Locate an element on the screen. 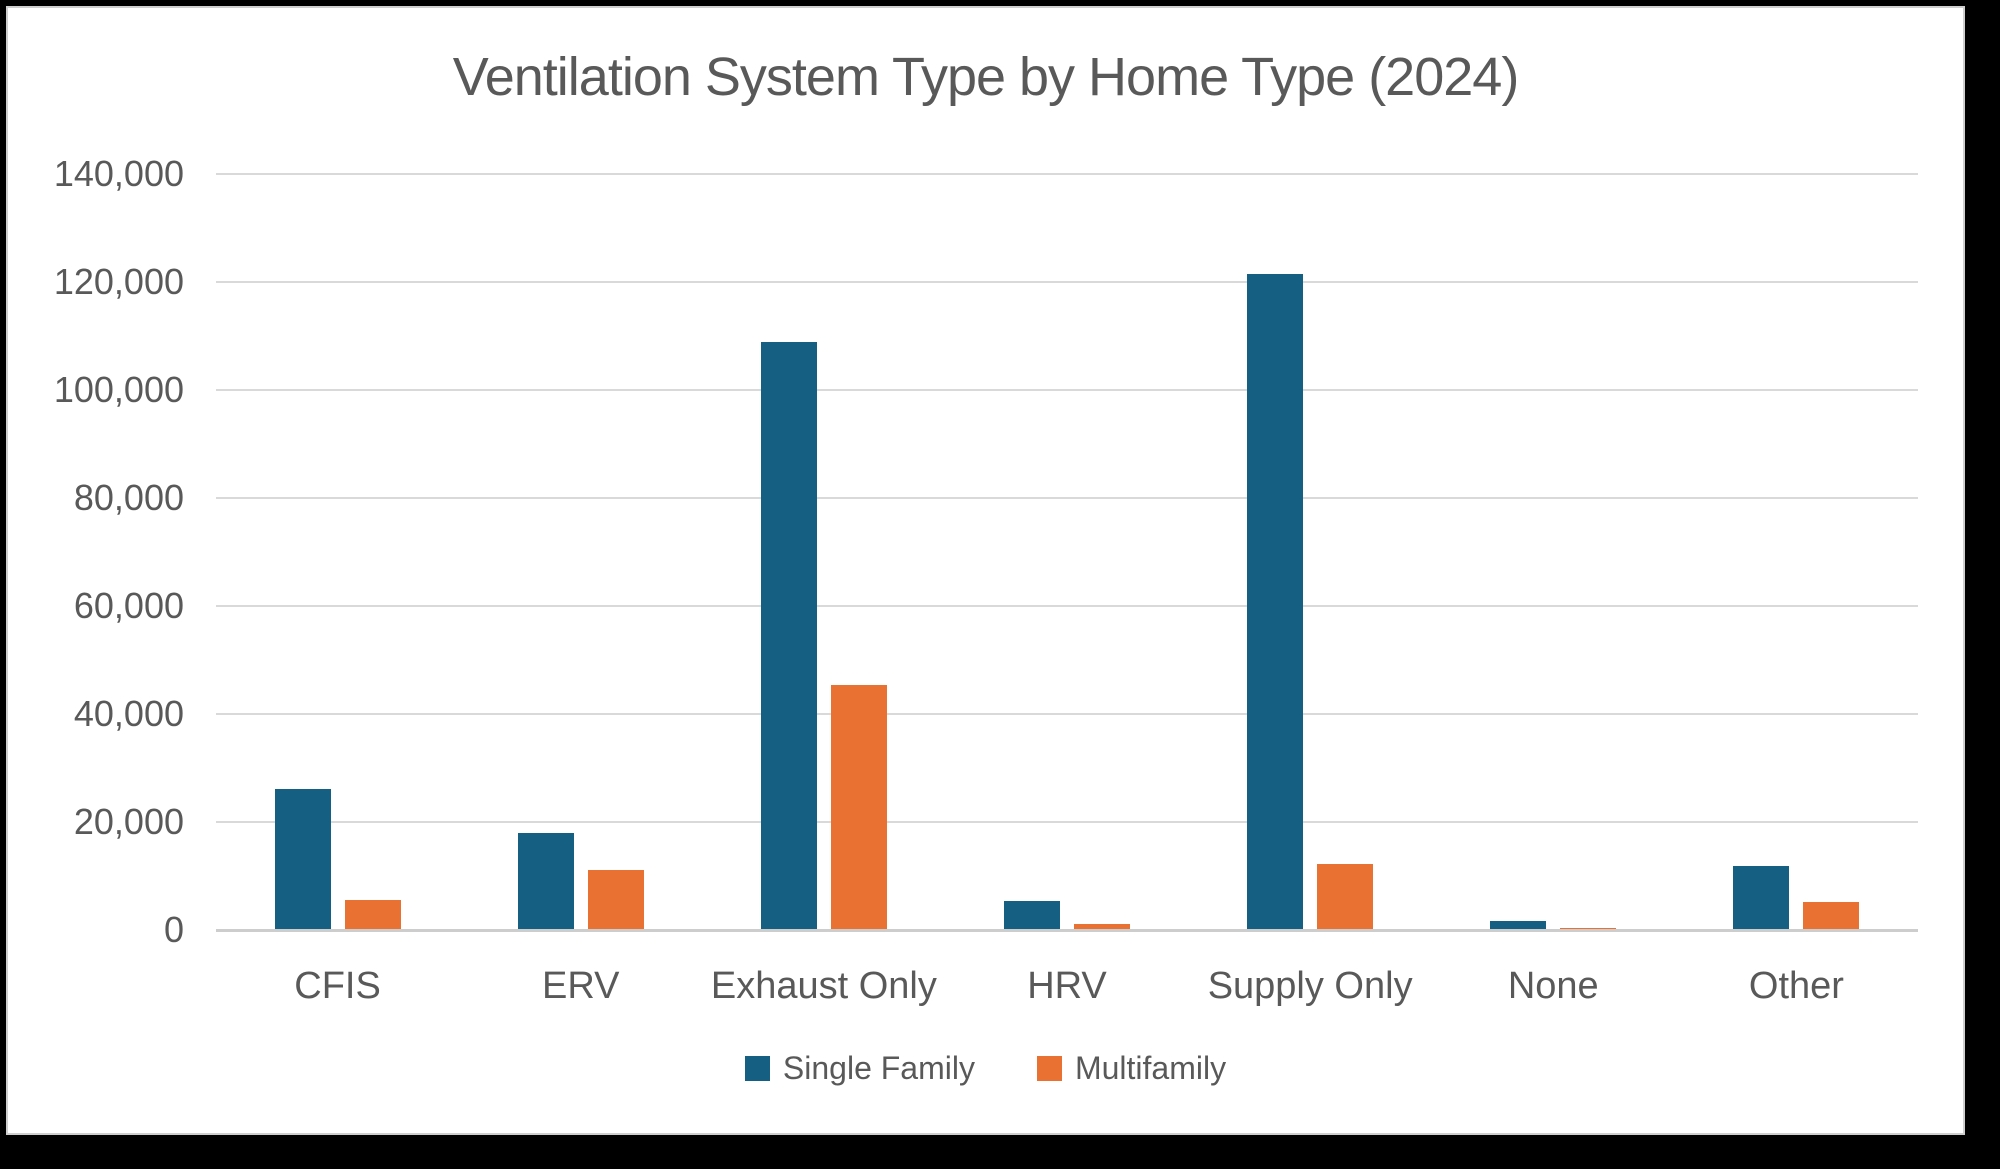 Image resolution: width=2000 pixels, height=1169 pixels. y-tick-label: 60,000 is located at coordinates (128, 605).